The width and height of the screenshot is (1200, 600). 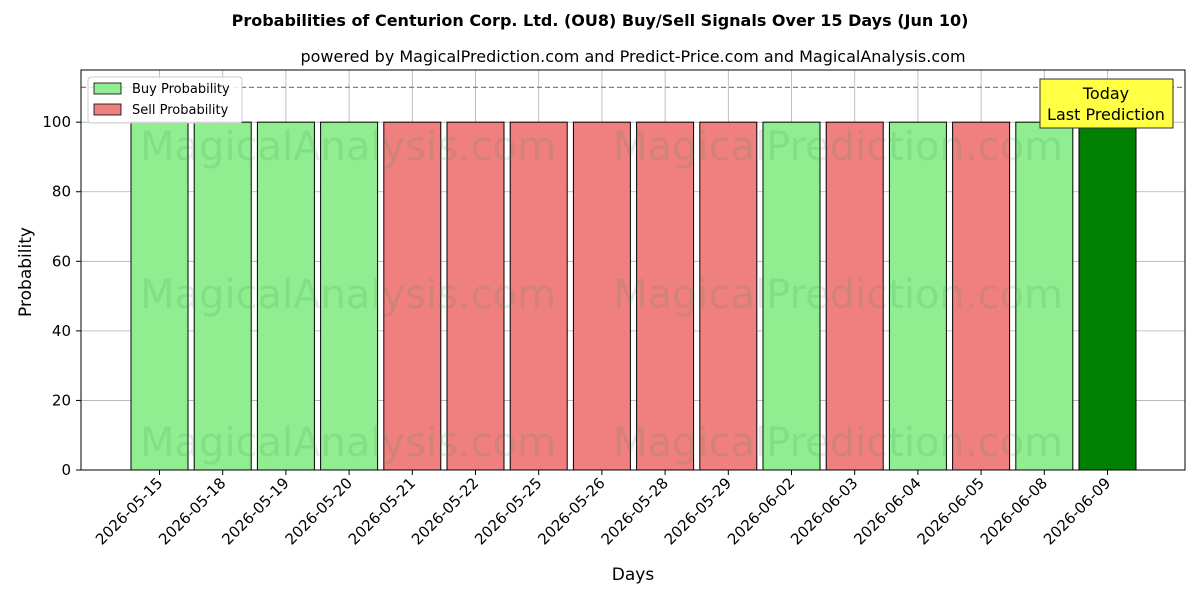 What do you see at coordinates (56, 122) in the screenshot?
I see `y-tick-label: 100` at bounding box center [56, 122].